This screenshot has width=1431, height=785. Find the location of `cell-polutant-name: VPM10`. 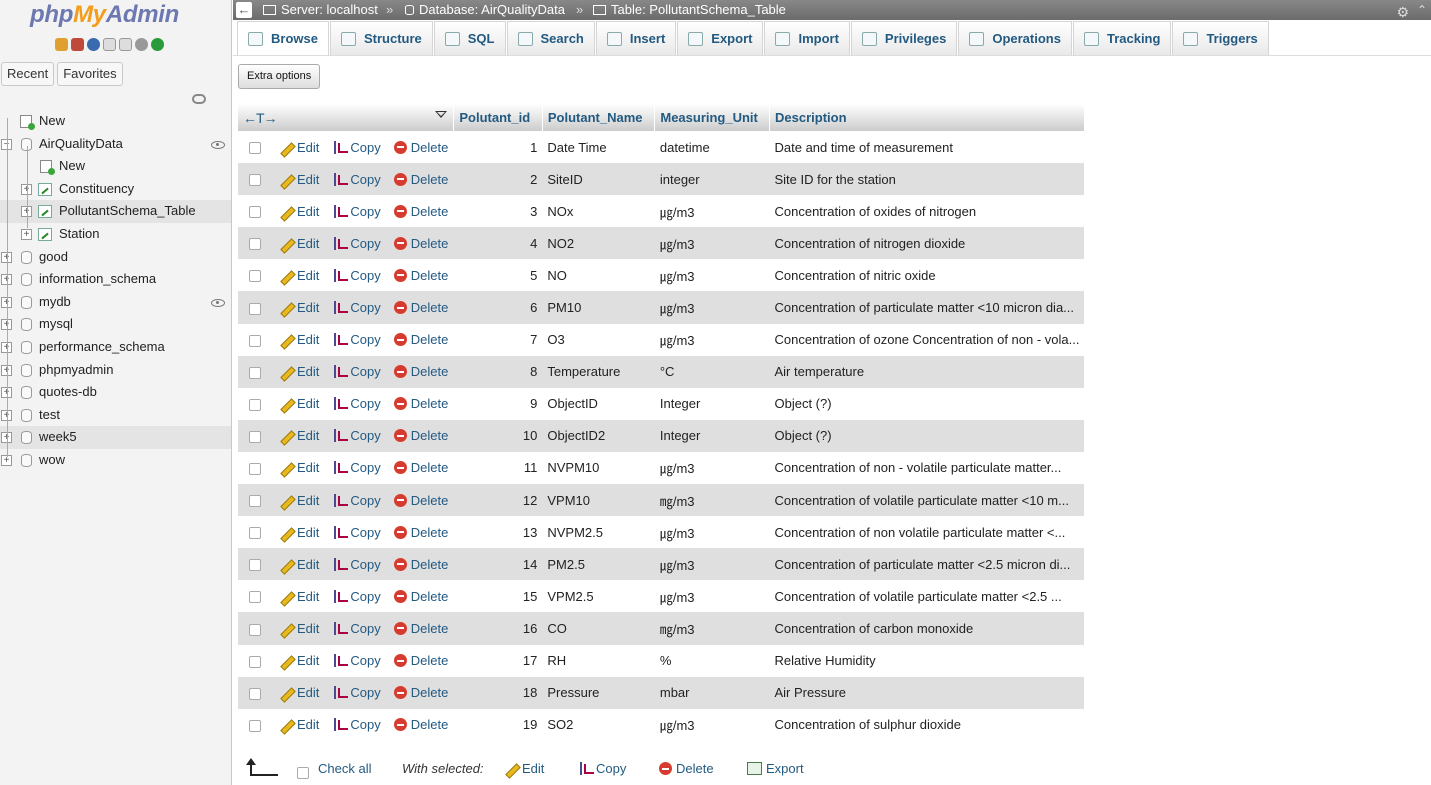

cell-polutant-name: VPM10 is located at coordinates (598, 500).